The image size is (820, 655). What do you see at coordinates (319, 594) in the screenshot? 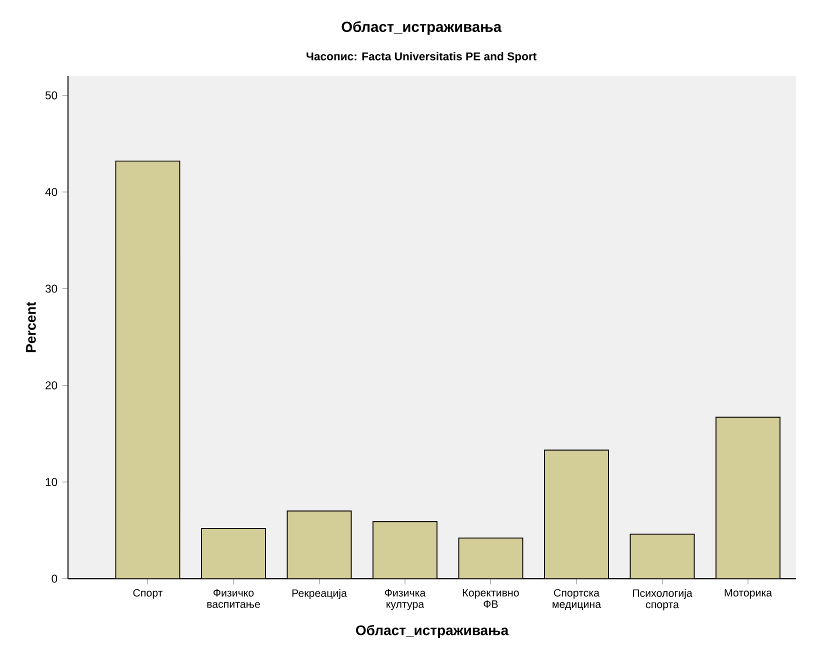
I see `x-tick-label: Рекреација` at bounding box center [319, 594].